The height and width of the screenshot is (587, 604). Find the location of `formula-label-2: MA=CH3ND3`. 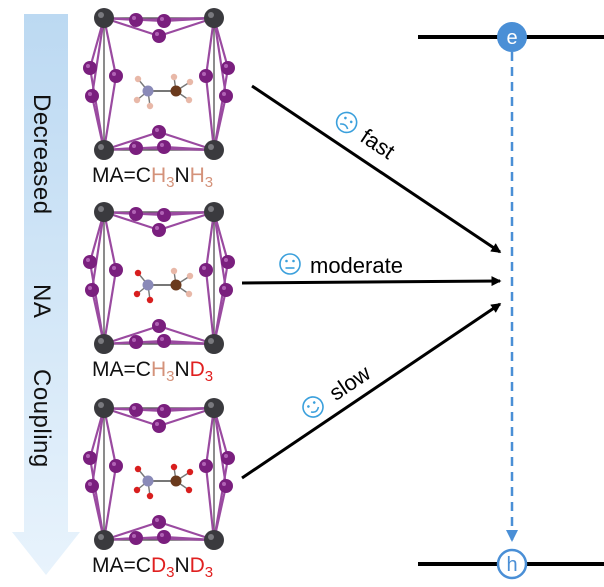

formula-label-2: MA=CH3ND3 is located at coordinates (152, 371).